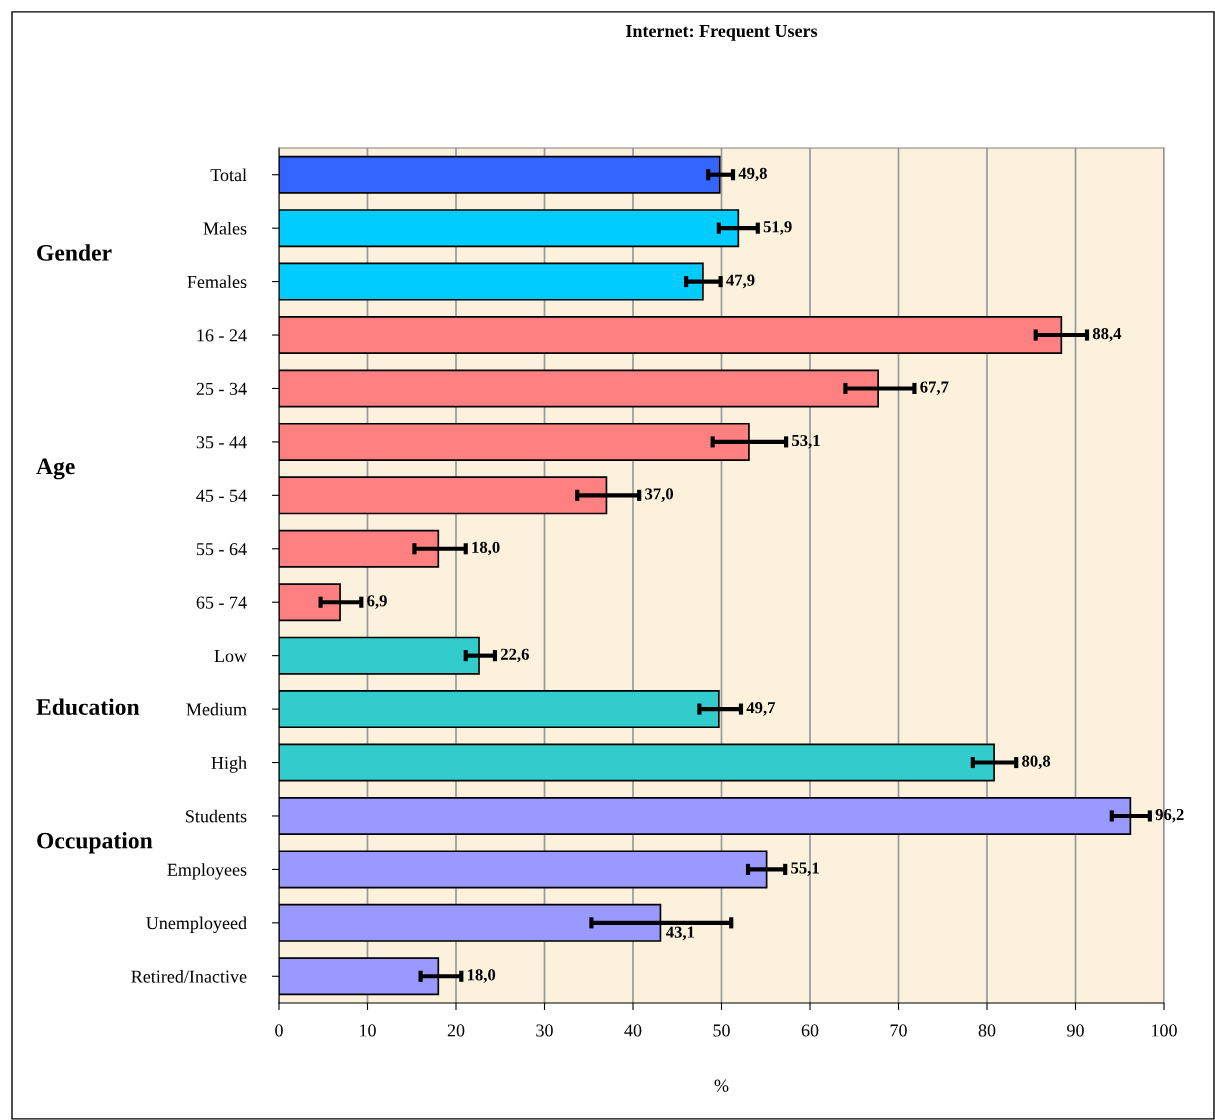 The height and width of the screenshot is (1120, 1215). What do you see at coordinates (752, 174) in the screenshot?
I see `data-label: 49,8` at bounding box center [752, 174].